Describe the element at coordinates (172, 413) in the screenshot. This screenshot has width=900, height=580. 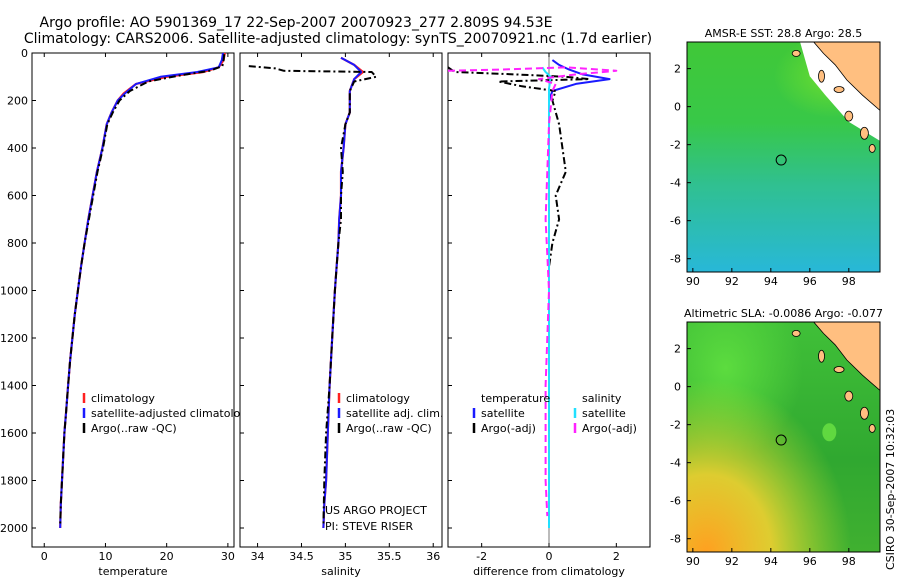
I see `legend-label: satellite-adjusted climatology` at that location.